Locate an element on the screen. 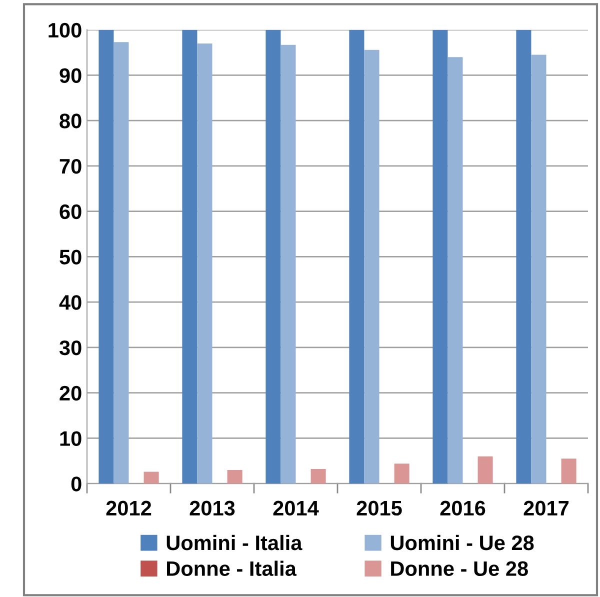 This screenshot has width=600, height=597. x-tick-label: 2014 is located at coordinates (296, 508).